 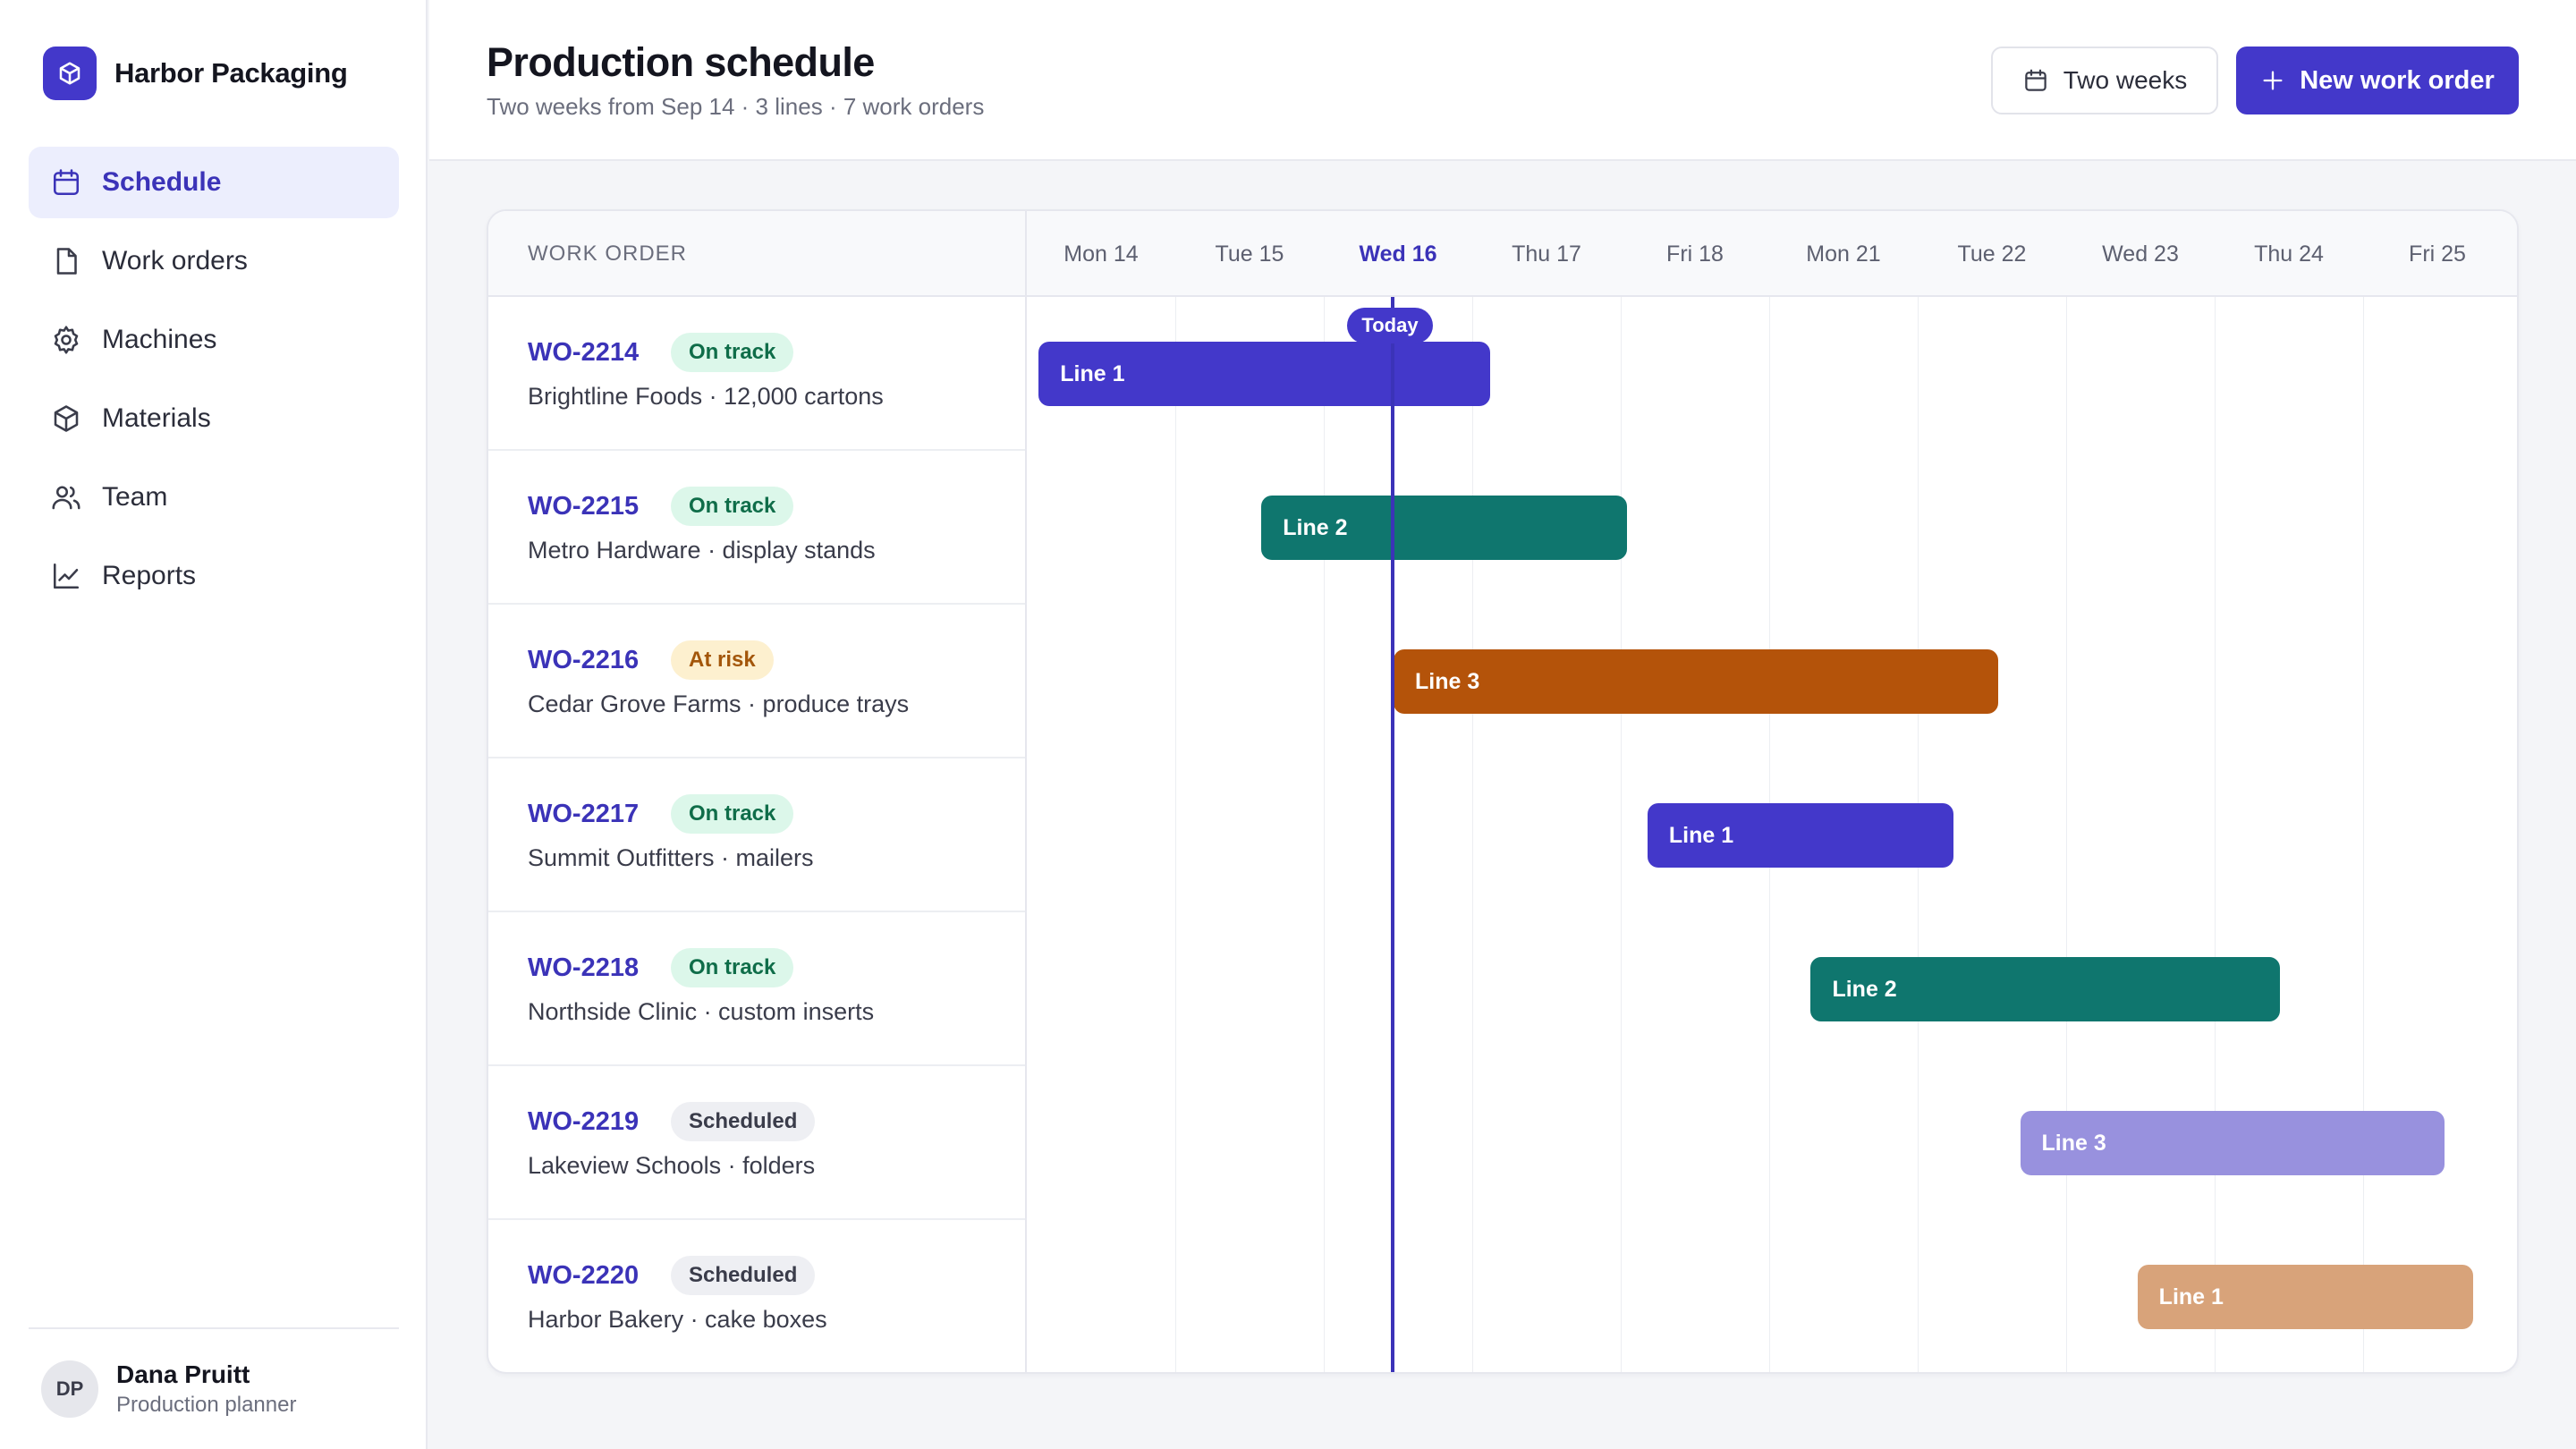 I want to click on document-icon, so click(x=66, y=261).